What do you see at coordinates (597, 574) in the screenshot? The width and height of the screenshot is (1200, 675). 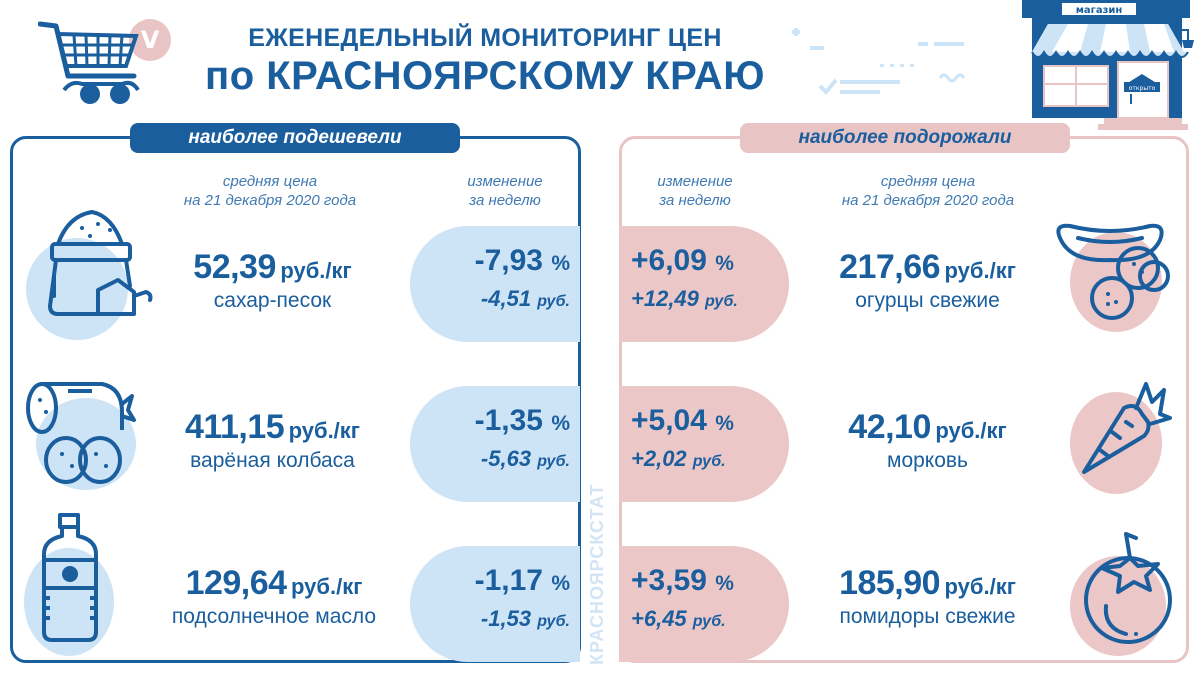 I see `krasnoyarskstat-watermark: КРАСНОЯРСКСТАТ` at bounding box center [597, 574].